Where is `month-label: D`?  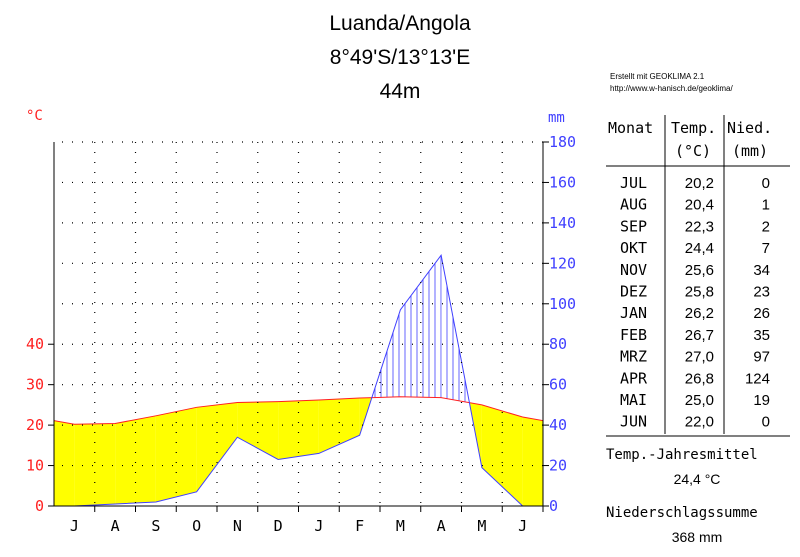
month-label: D is located at coordinates (278, 526).